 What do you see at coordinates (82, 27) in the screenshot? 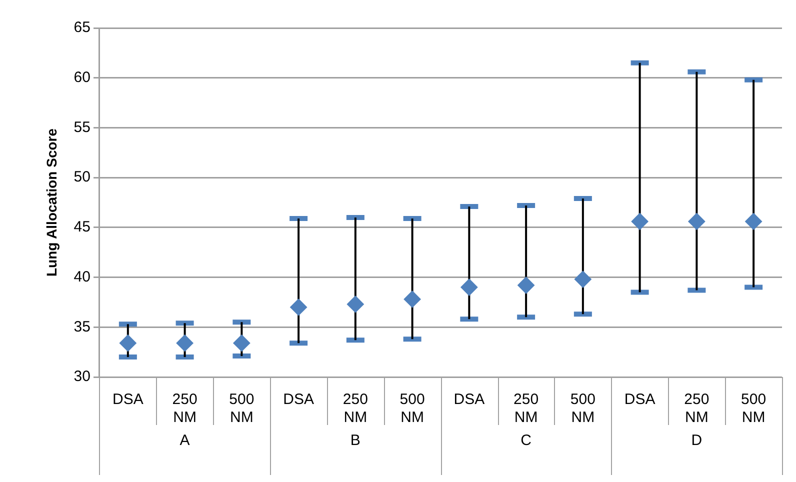
I see `y-tick-label: 65` at bounding box center [82, 27].